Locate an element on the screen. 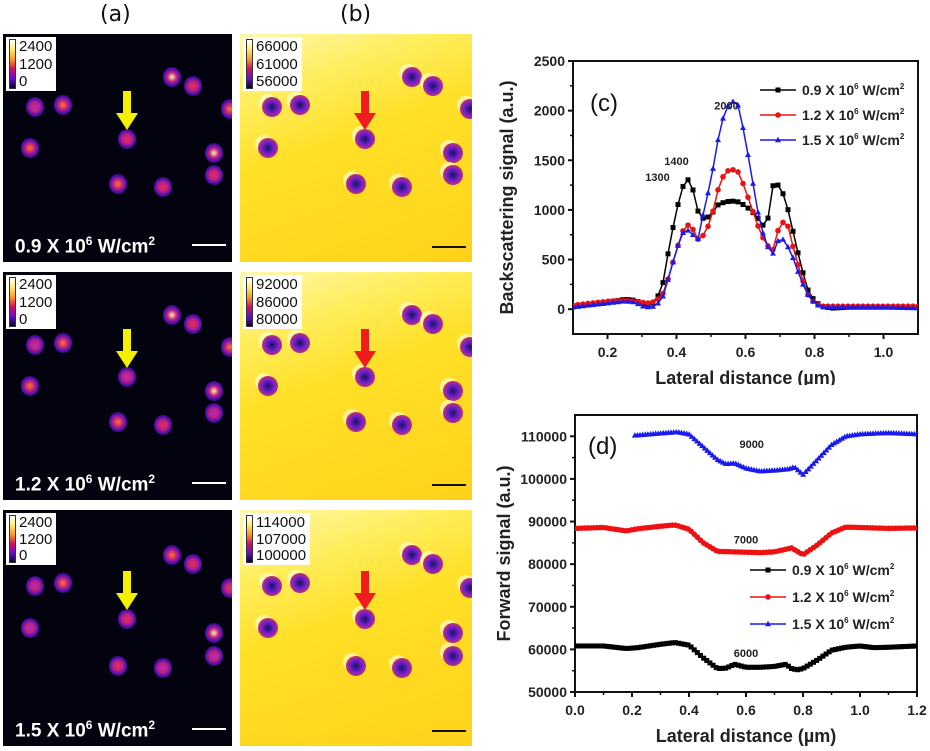 The width and height of the screenshot is (930, 751). y-tick-label: 100000 is located at coordinates (543, 479).